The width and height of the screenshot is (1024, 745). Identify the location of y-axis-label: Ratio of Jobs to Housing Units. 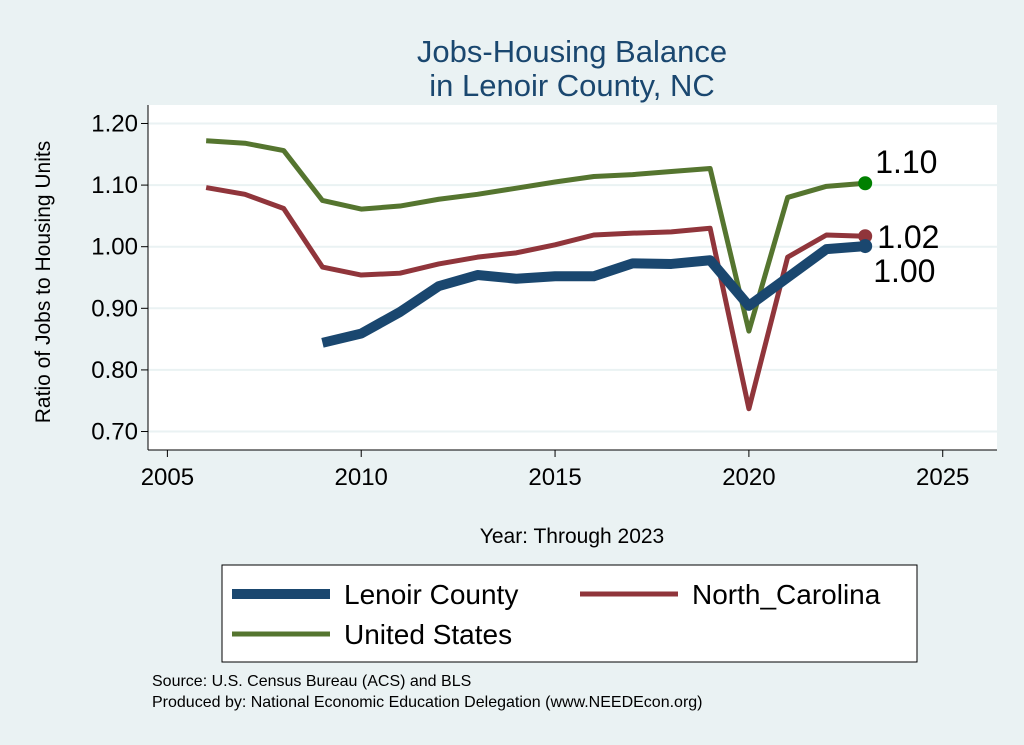
(43, 282).